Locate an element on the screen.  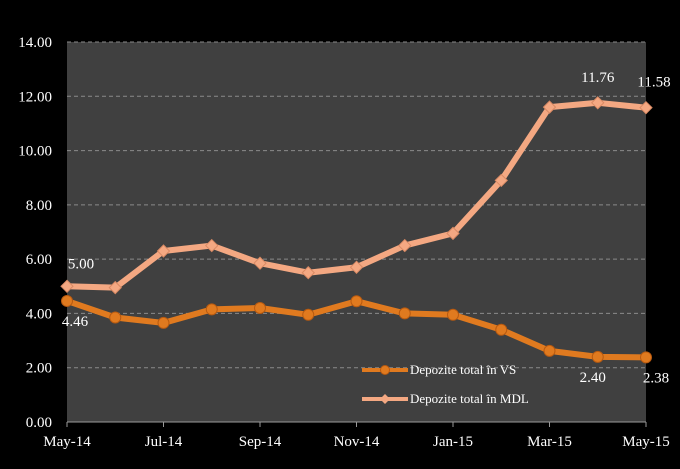
legend-label: Depozite total în VS is located at coordinates (463, 369).